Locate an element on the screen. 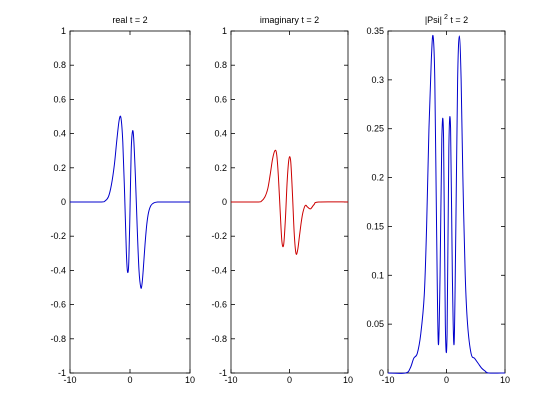 The width and height of the screenshot is (559, 419). ytick-label-probability-4: 0.2 is located at coordinates (377, 178).